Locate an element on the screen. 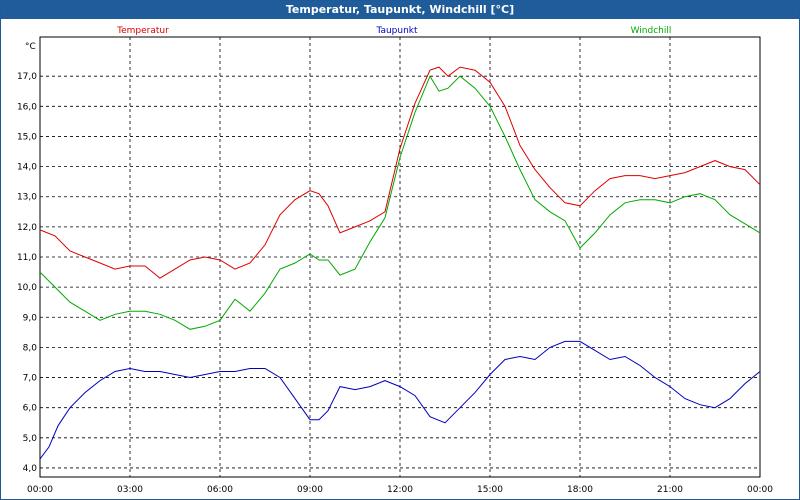 Image resolution: width=800 pixels, height=500 pixels. y-tick-label: 17,0 is located at coordinates (27, 77).